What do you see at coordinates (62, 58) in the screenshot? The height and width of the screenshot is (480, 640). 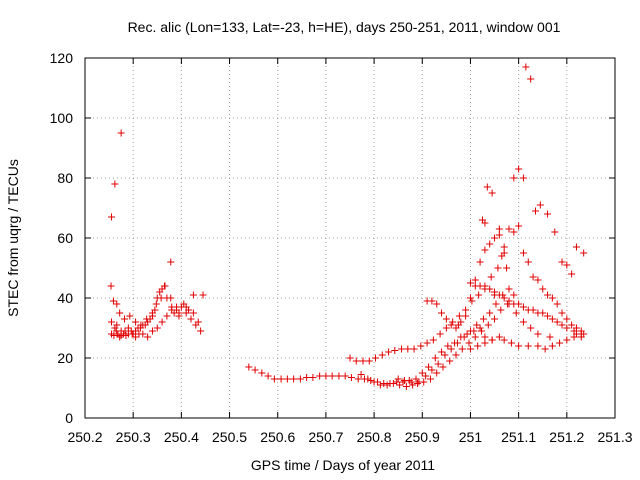 I see `y-tick-label: 120` at bounding box center [62, 58].